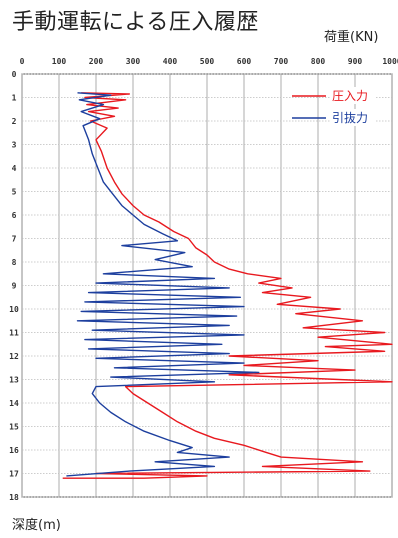 Image resolution: width=398 pixels, height=538 pixels. I want to click on y-tick-label: 7, so click(14, 239).